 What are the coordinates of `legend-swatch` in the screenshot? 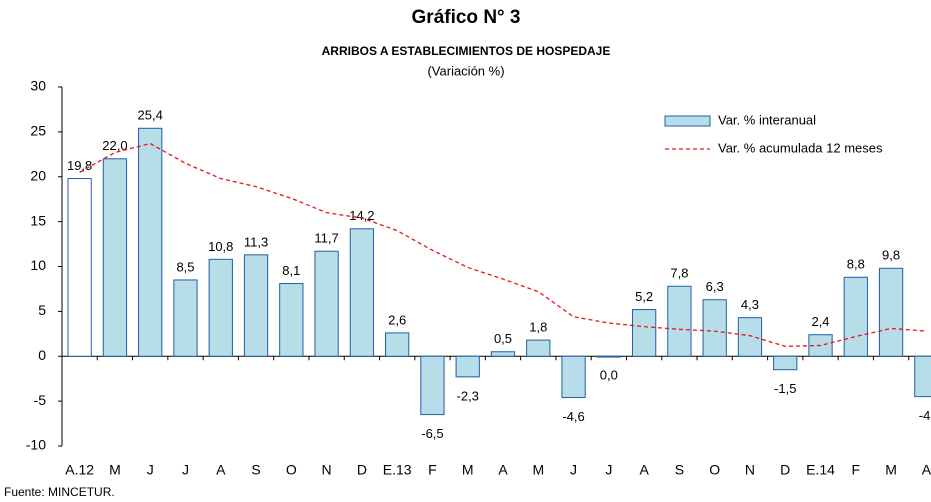 It's located at (687, 121).